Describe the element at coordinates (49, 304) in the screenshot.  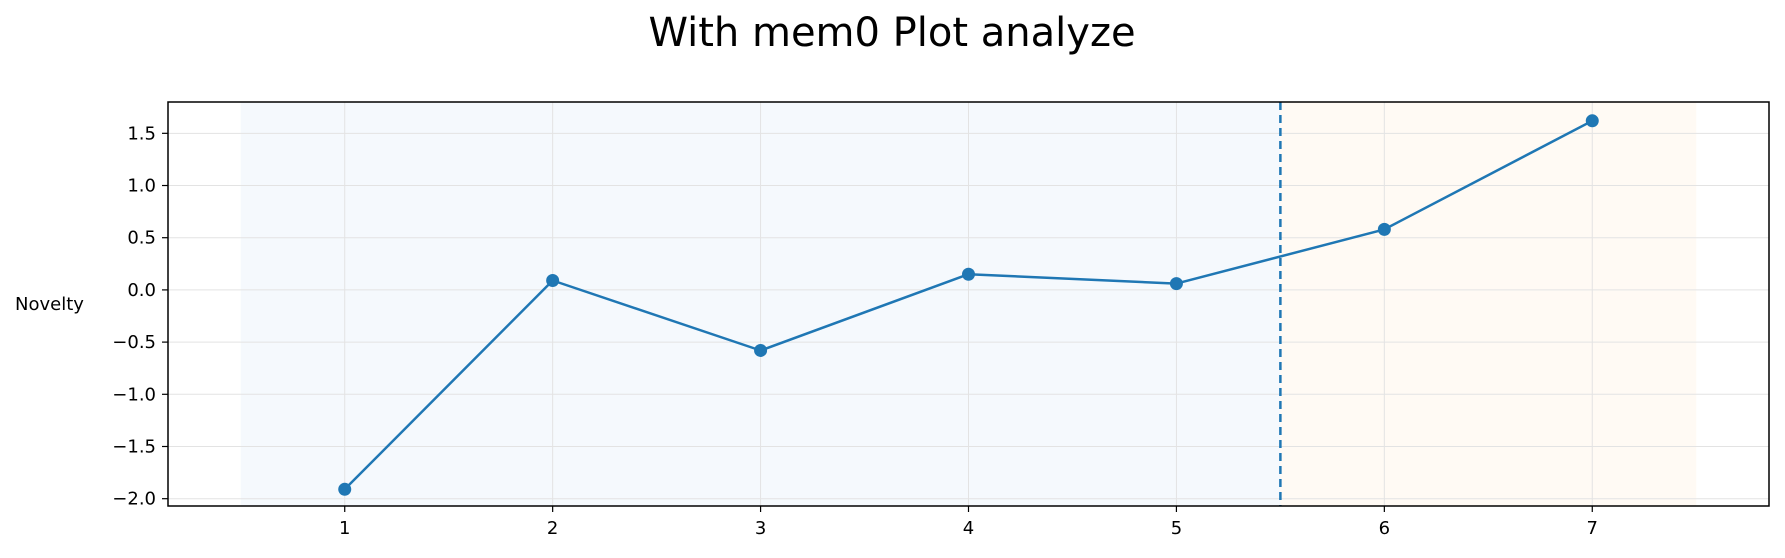
I see `y-axis-label: Novelty` at that location.